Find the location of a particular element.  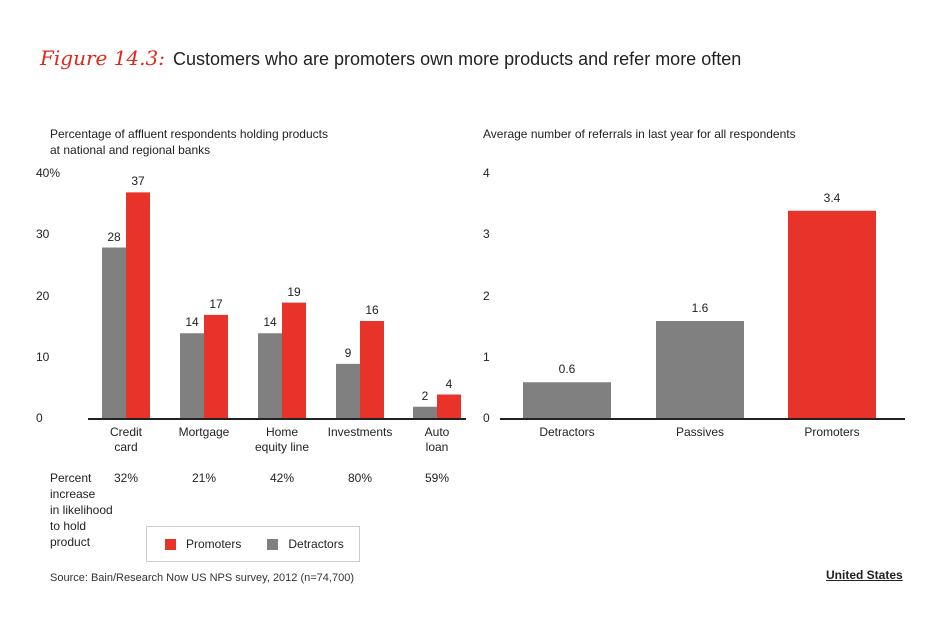

region-label: United States is located at coordinates (864, 575).